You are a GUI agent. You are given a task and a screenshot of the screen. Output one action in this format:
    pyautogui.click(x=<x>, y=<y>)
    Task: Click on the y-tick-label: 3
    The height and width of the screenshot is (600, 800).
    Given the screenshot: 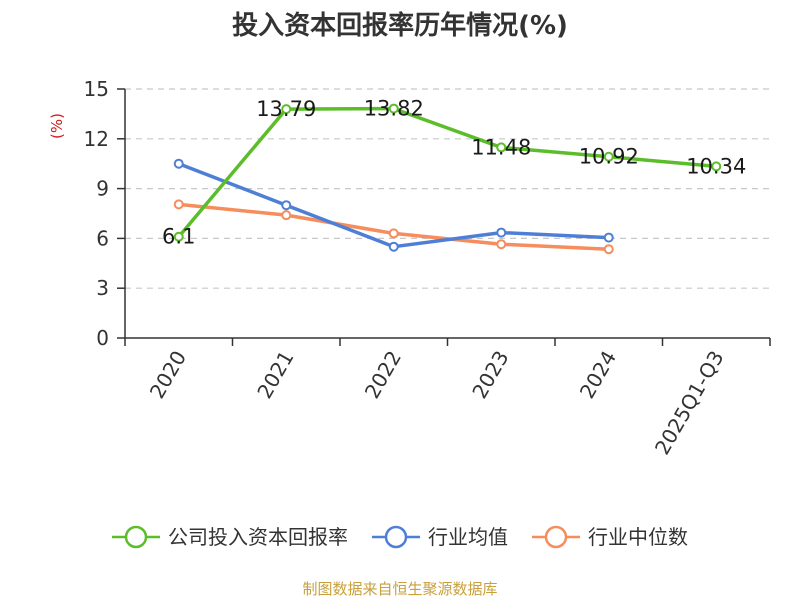 What is the action you would take?
    pyautogui.click(x=102, y=288)
    